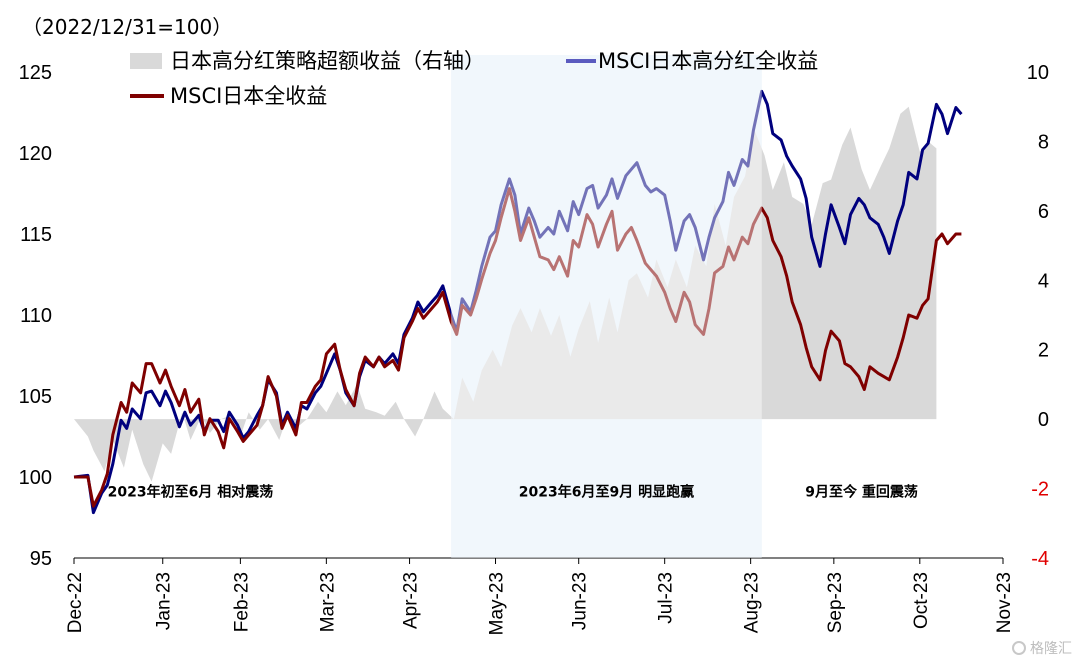  I want to click on watermark: 格隆汇, so click(1042, 648).